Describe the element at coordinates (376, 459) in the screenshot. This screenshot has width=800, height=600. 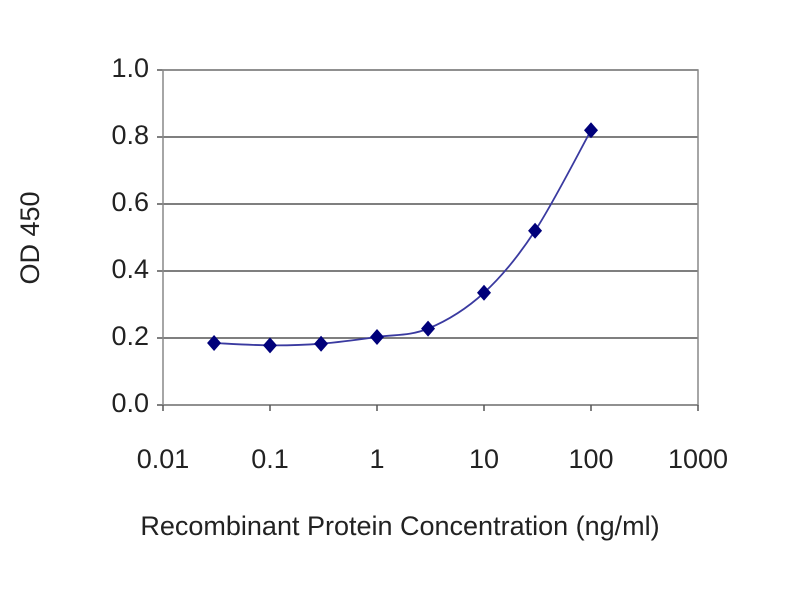
I see `x-tick-label: 1` at that location.